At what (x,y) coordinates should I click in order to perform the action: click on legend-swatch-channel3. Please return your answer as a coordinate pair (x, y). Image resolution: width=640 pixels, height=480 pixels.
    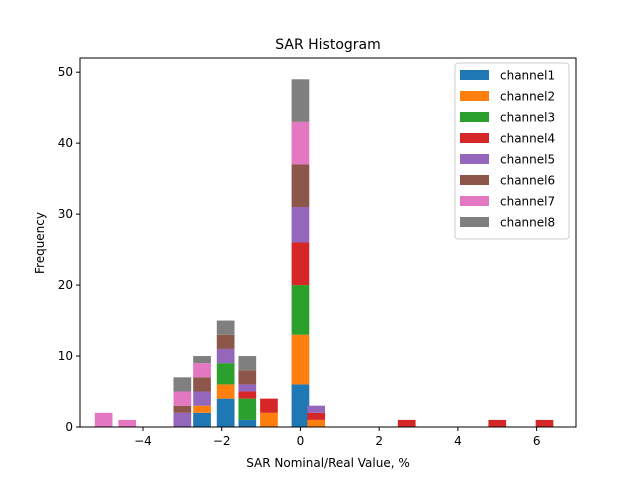
    Looking at the image, I should click on (474, 117).